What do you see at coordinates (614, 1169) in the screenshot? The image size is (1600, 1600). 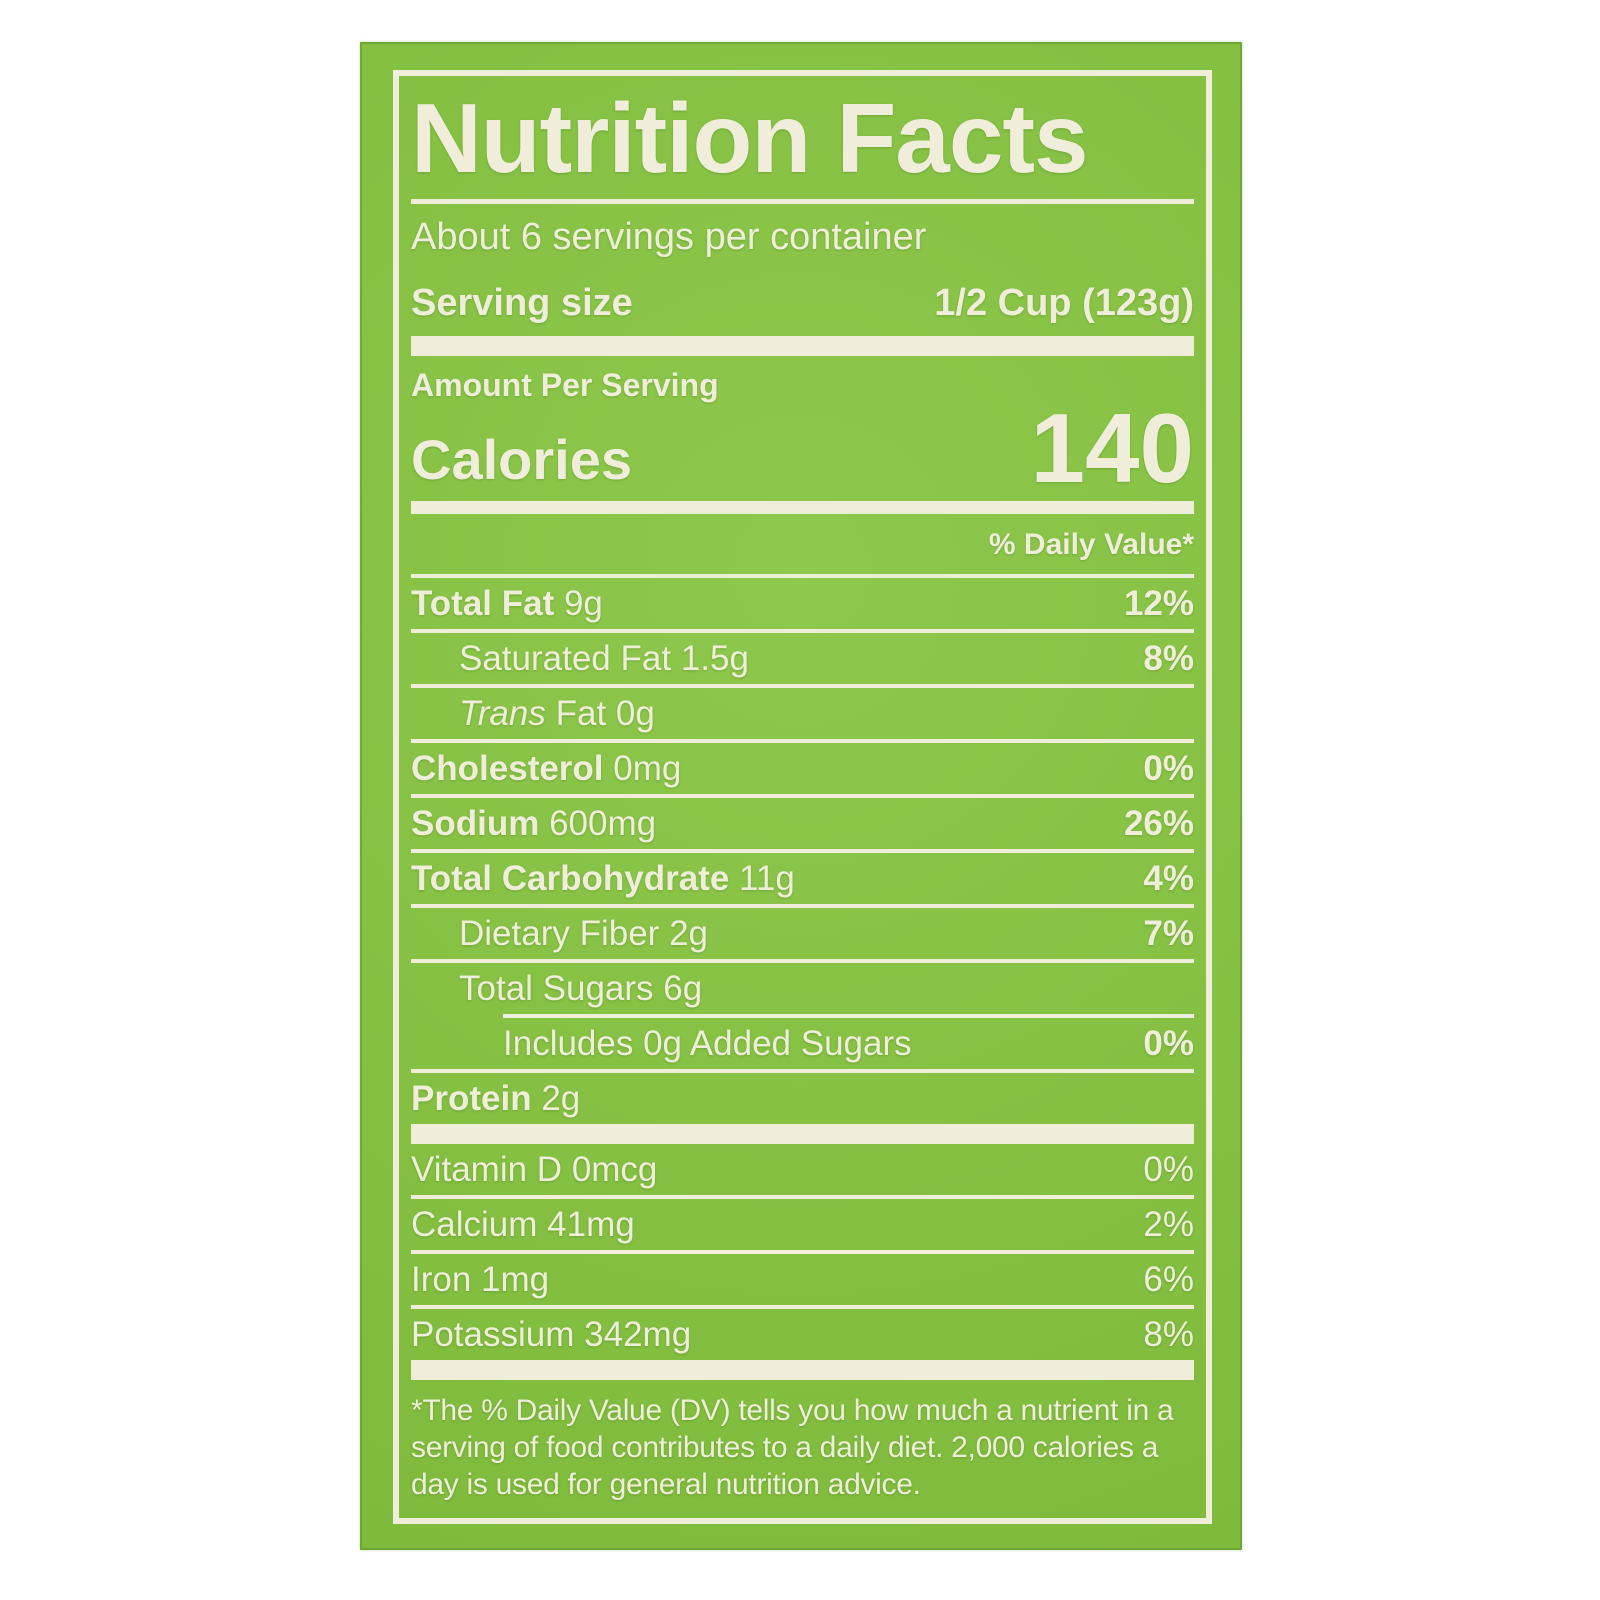 I see `vitamin-amount: 0mcg` at bounding box center [614, 1169].